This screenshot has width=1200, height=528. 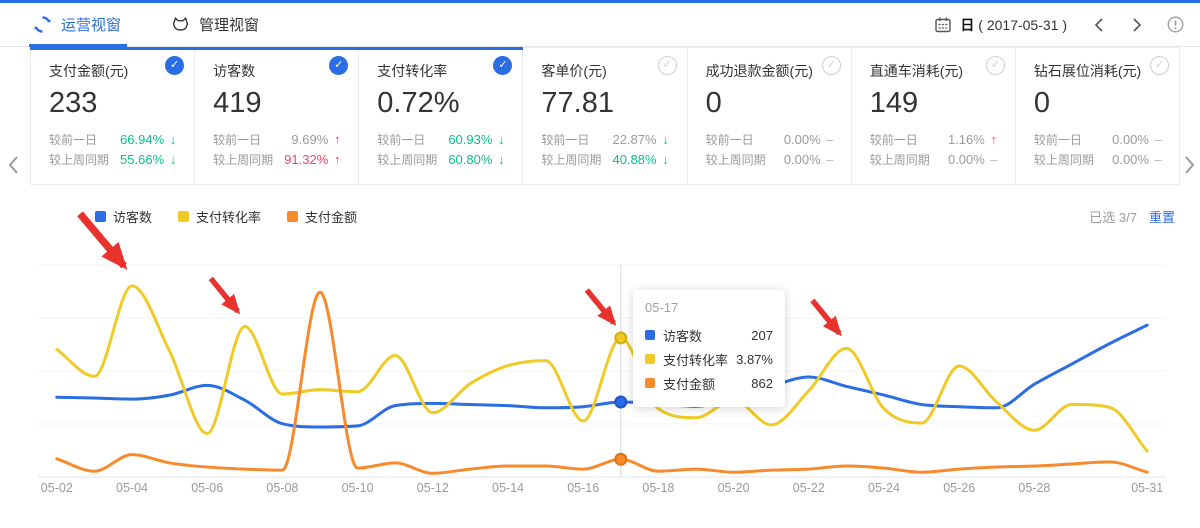 What do you see at coordinates (809, 488) in the screenshot?
I see `x-axis-label: 05-22` at bounding box center [809, 488].